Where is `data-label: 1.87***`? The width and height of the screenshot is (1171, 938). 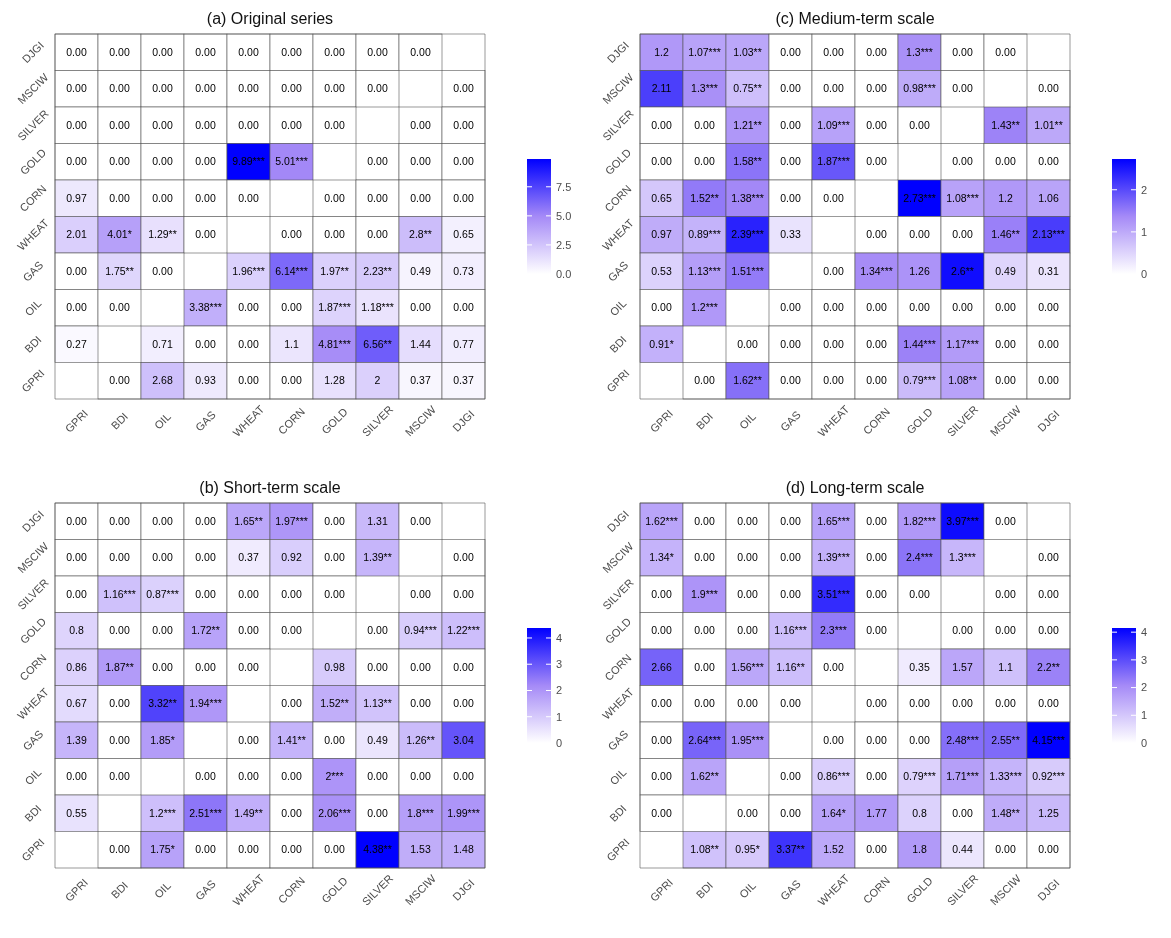
data-label: 1.87*** is located at coordinates (833, 161).